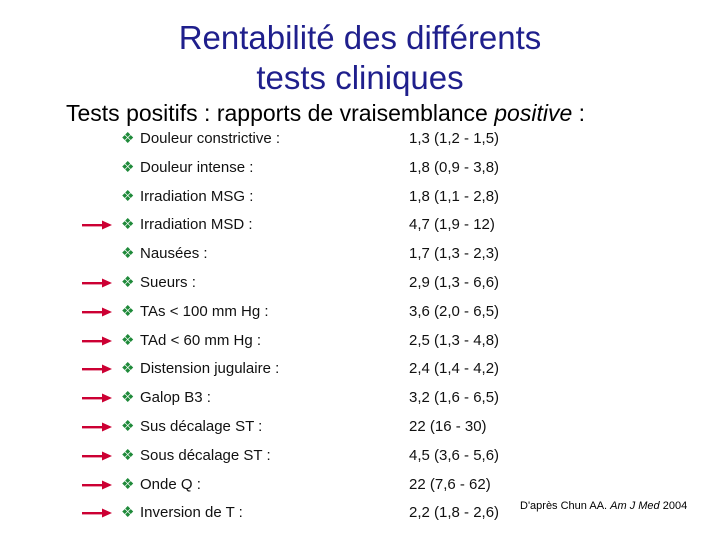 The height and width of the screenshot is (540, 720). Describe the element at coordinates (360, 314) in the screenshot. I see `list-item: ❖ TAs < 100 mm Hg : 3,6 (2,0 - 6,5)` at that location.